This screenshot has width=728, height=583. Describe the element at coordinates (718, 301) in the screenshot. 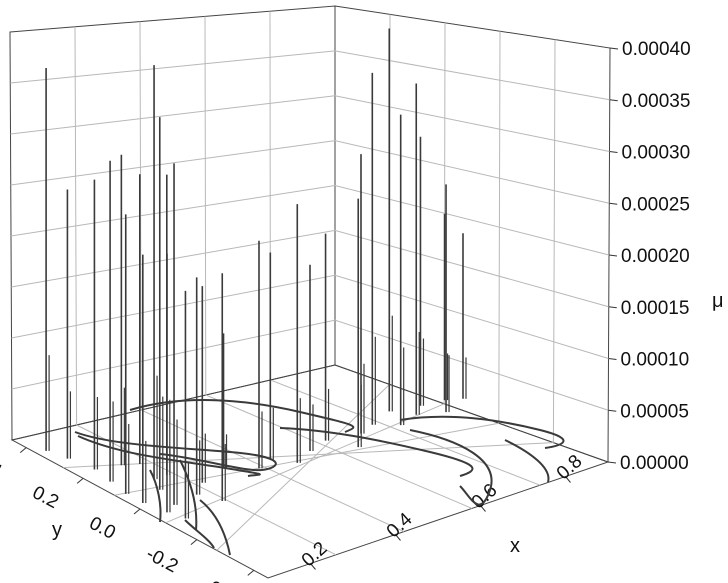

I see `z-axis-label: μ` at that location.